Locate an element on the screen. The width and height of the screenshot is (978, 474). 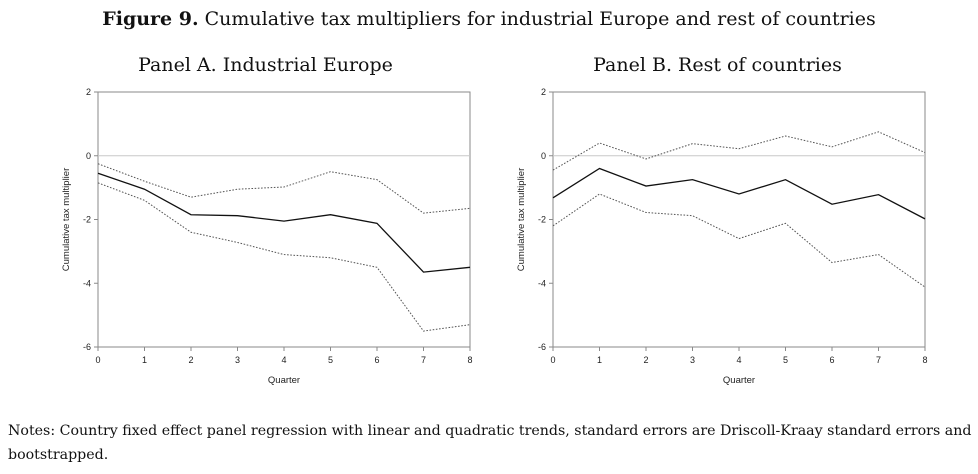
panel-a-xtick-label-2: 2 is located at coordinates (190, 360).